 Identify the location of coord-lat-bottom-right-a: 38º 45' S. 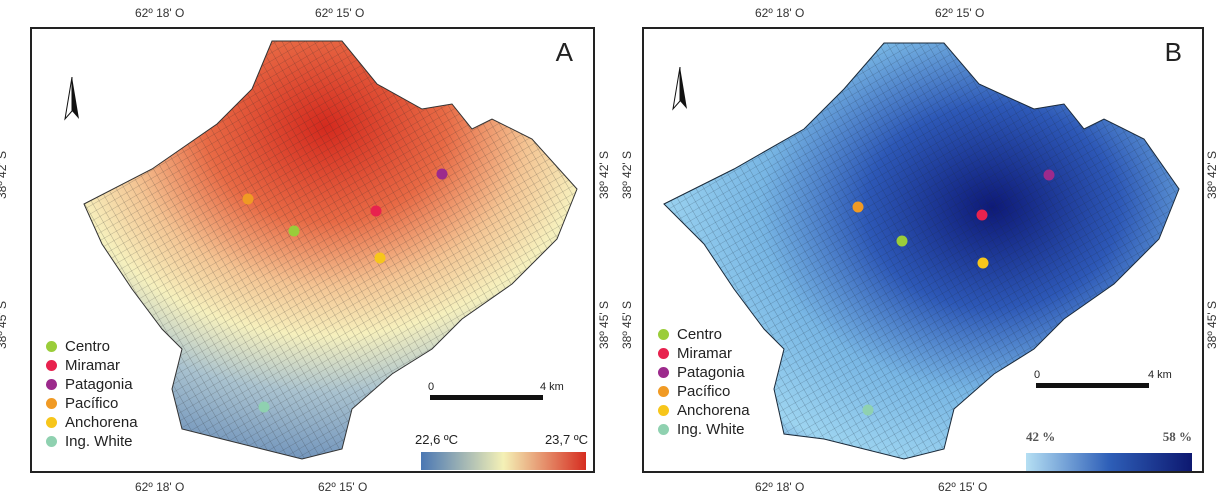
(604, 325).